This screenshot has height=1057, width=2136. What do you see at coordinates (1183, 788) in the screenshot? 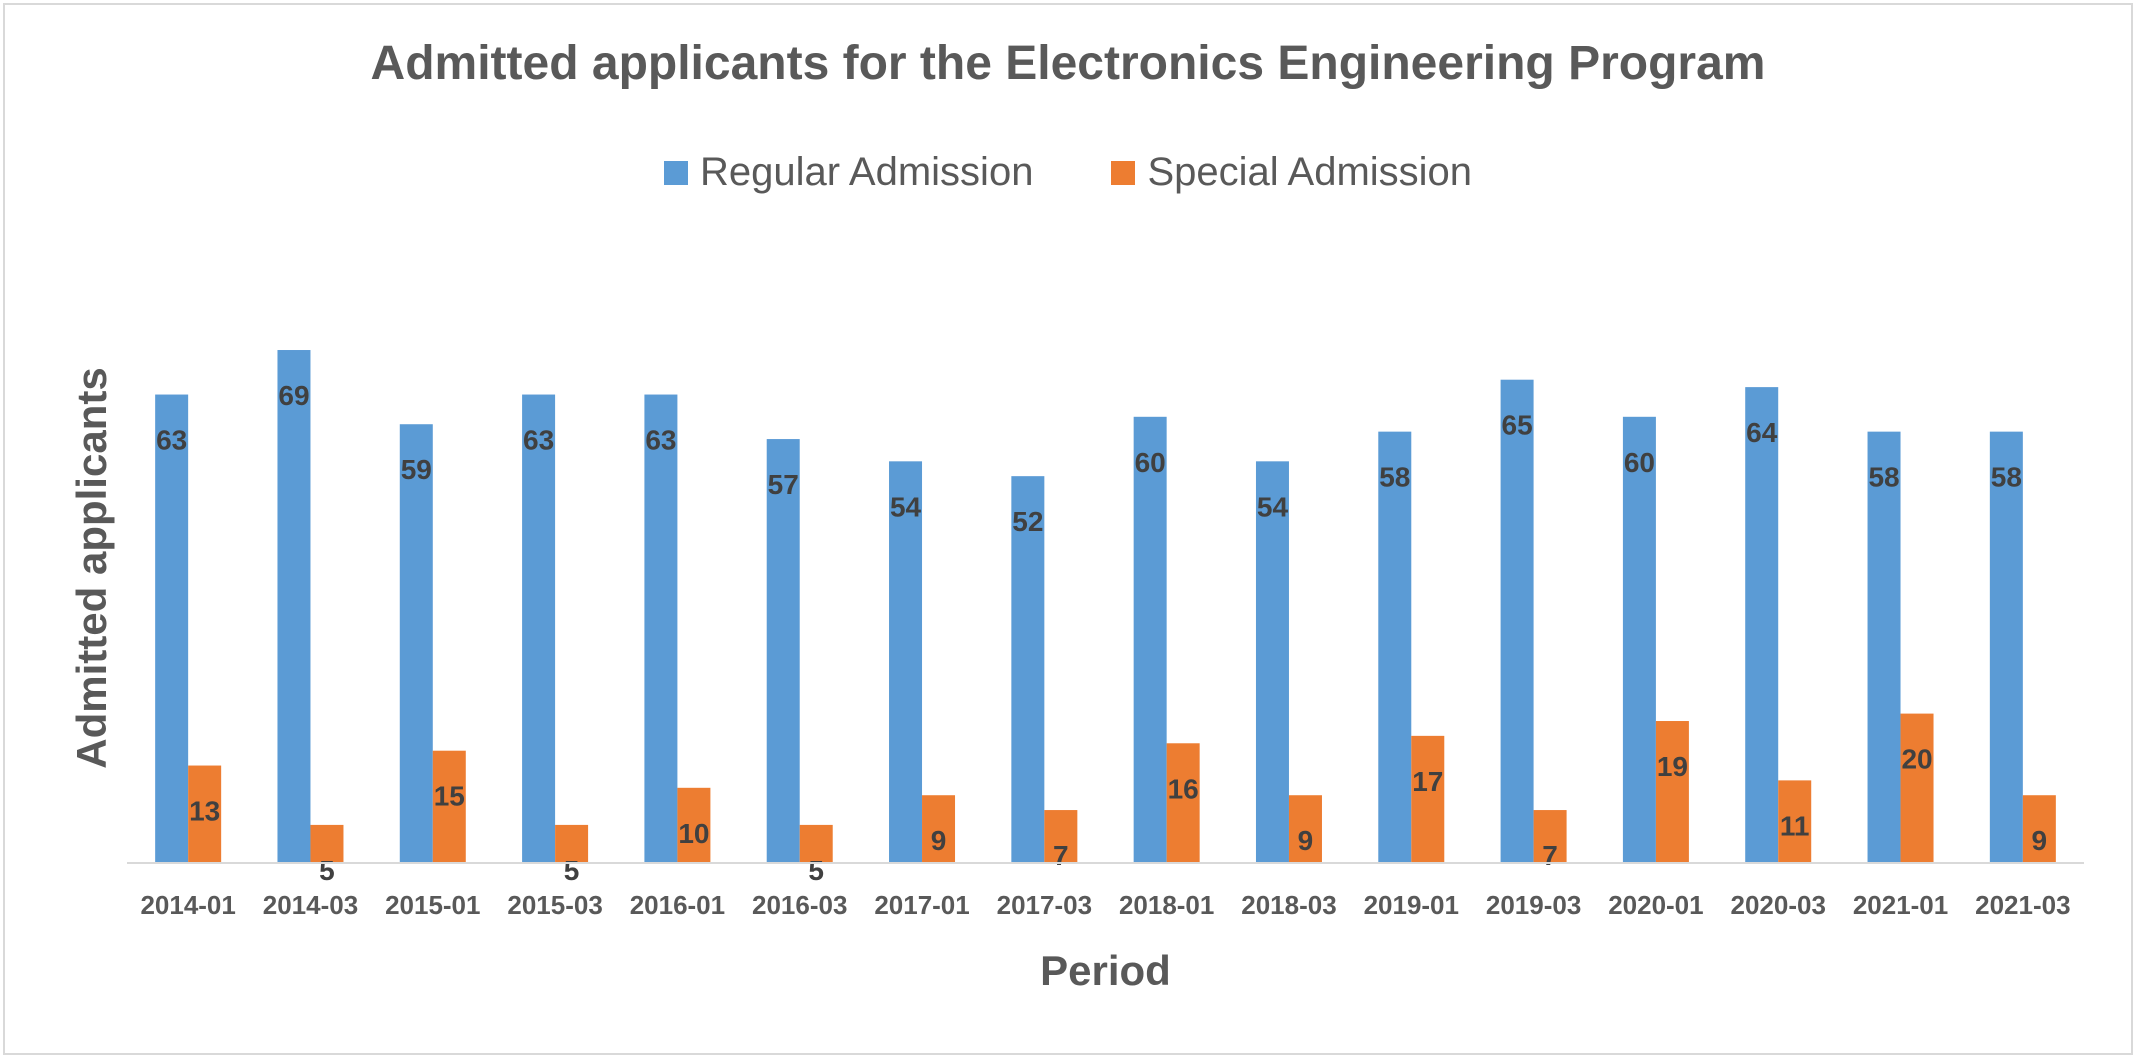
I see `data-label-special-admission-2018-01: 16` at bounding box center [1183, 788].